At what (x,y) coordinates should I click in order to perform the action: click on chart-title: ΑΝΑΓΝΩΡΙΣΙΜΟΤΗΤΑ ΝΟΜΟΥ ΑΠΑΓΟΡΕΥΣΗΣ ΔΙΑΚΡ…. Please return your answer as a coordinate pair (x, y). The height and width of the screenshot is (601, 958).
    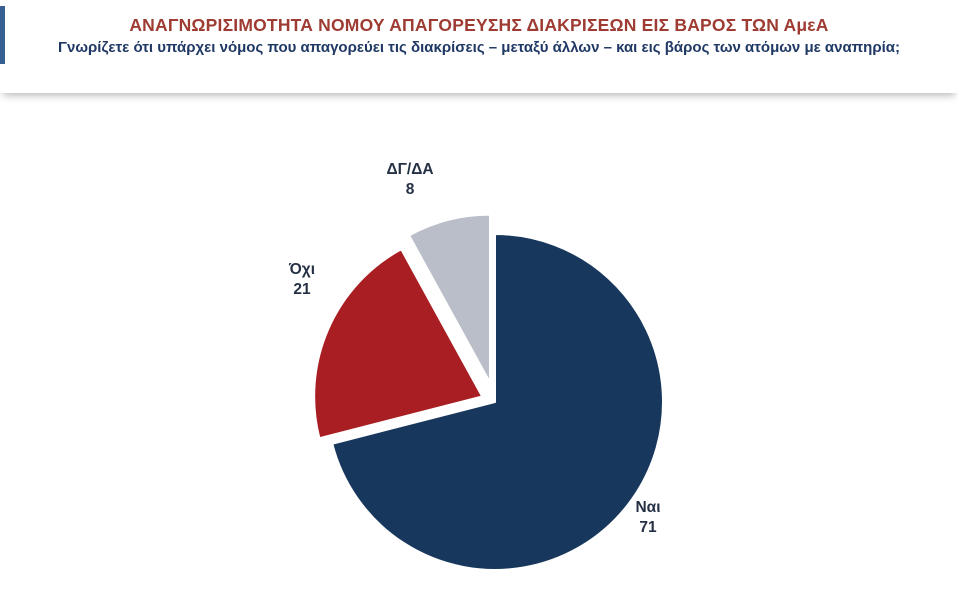
    Looking at the image, I should click on (479, 25).